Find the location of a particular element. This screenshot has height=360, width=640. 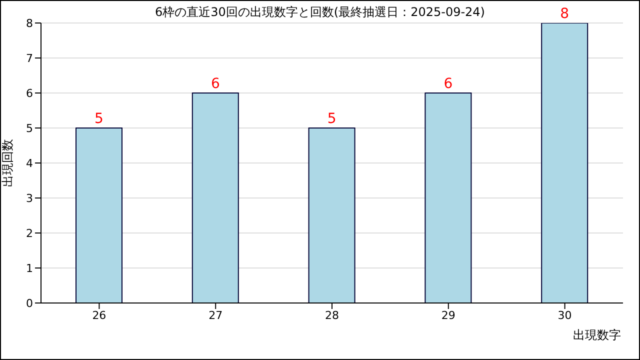

y-tick-label: 8 is located at coordinates (29, 23).